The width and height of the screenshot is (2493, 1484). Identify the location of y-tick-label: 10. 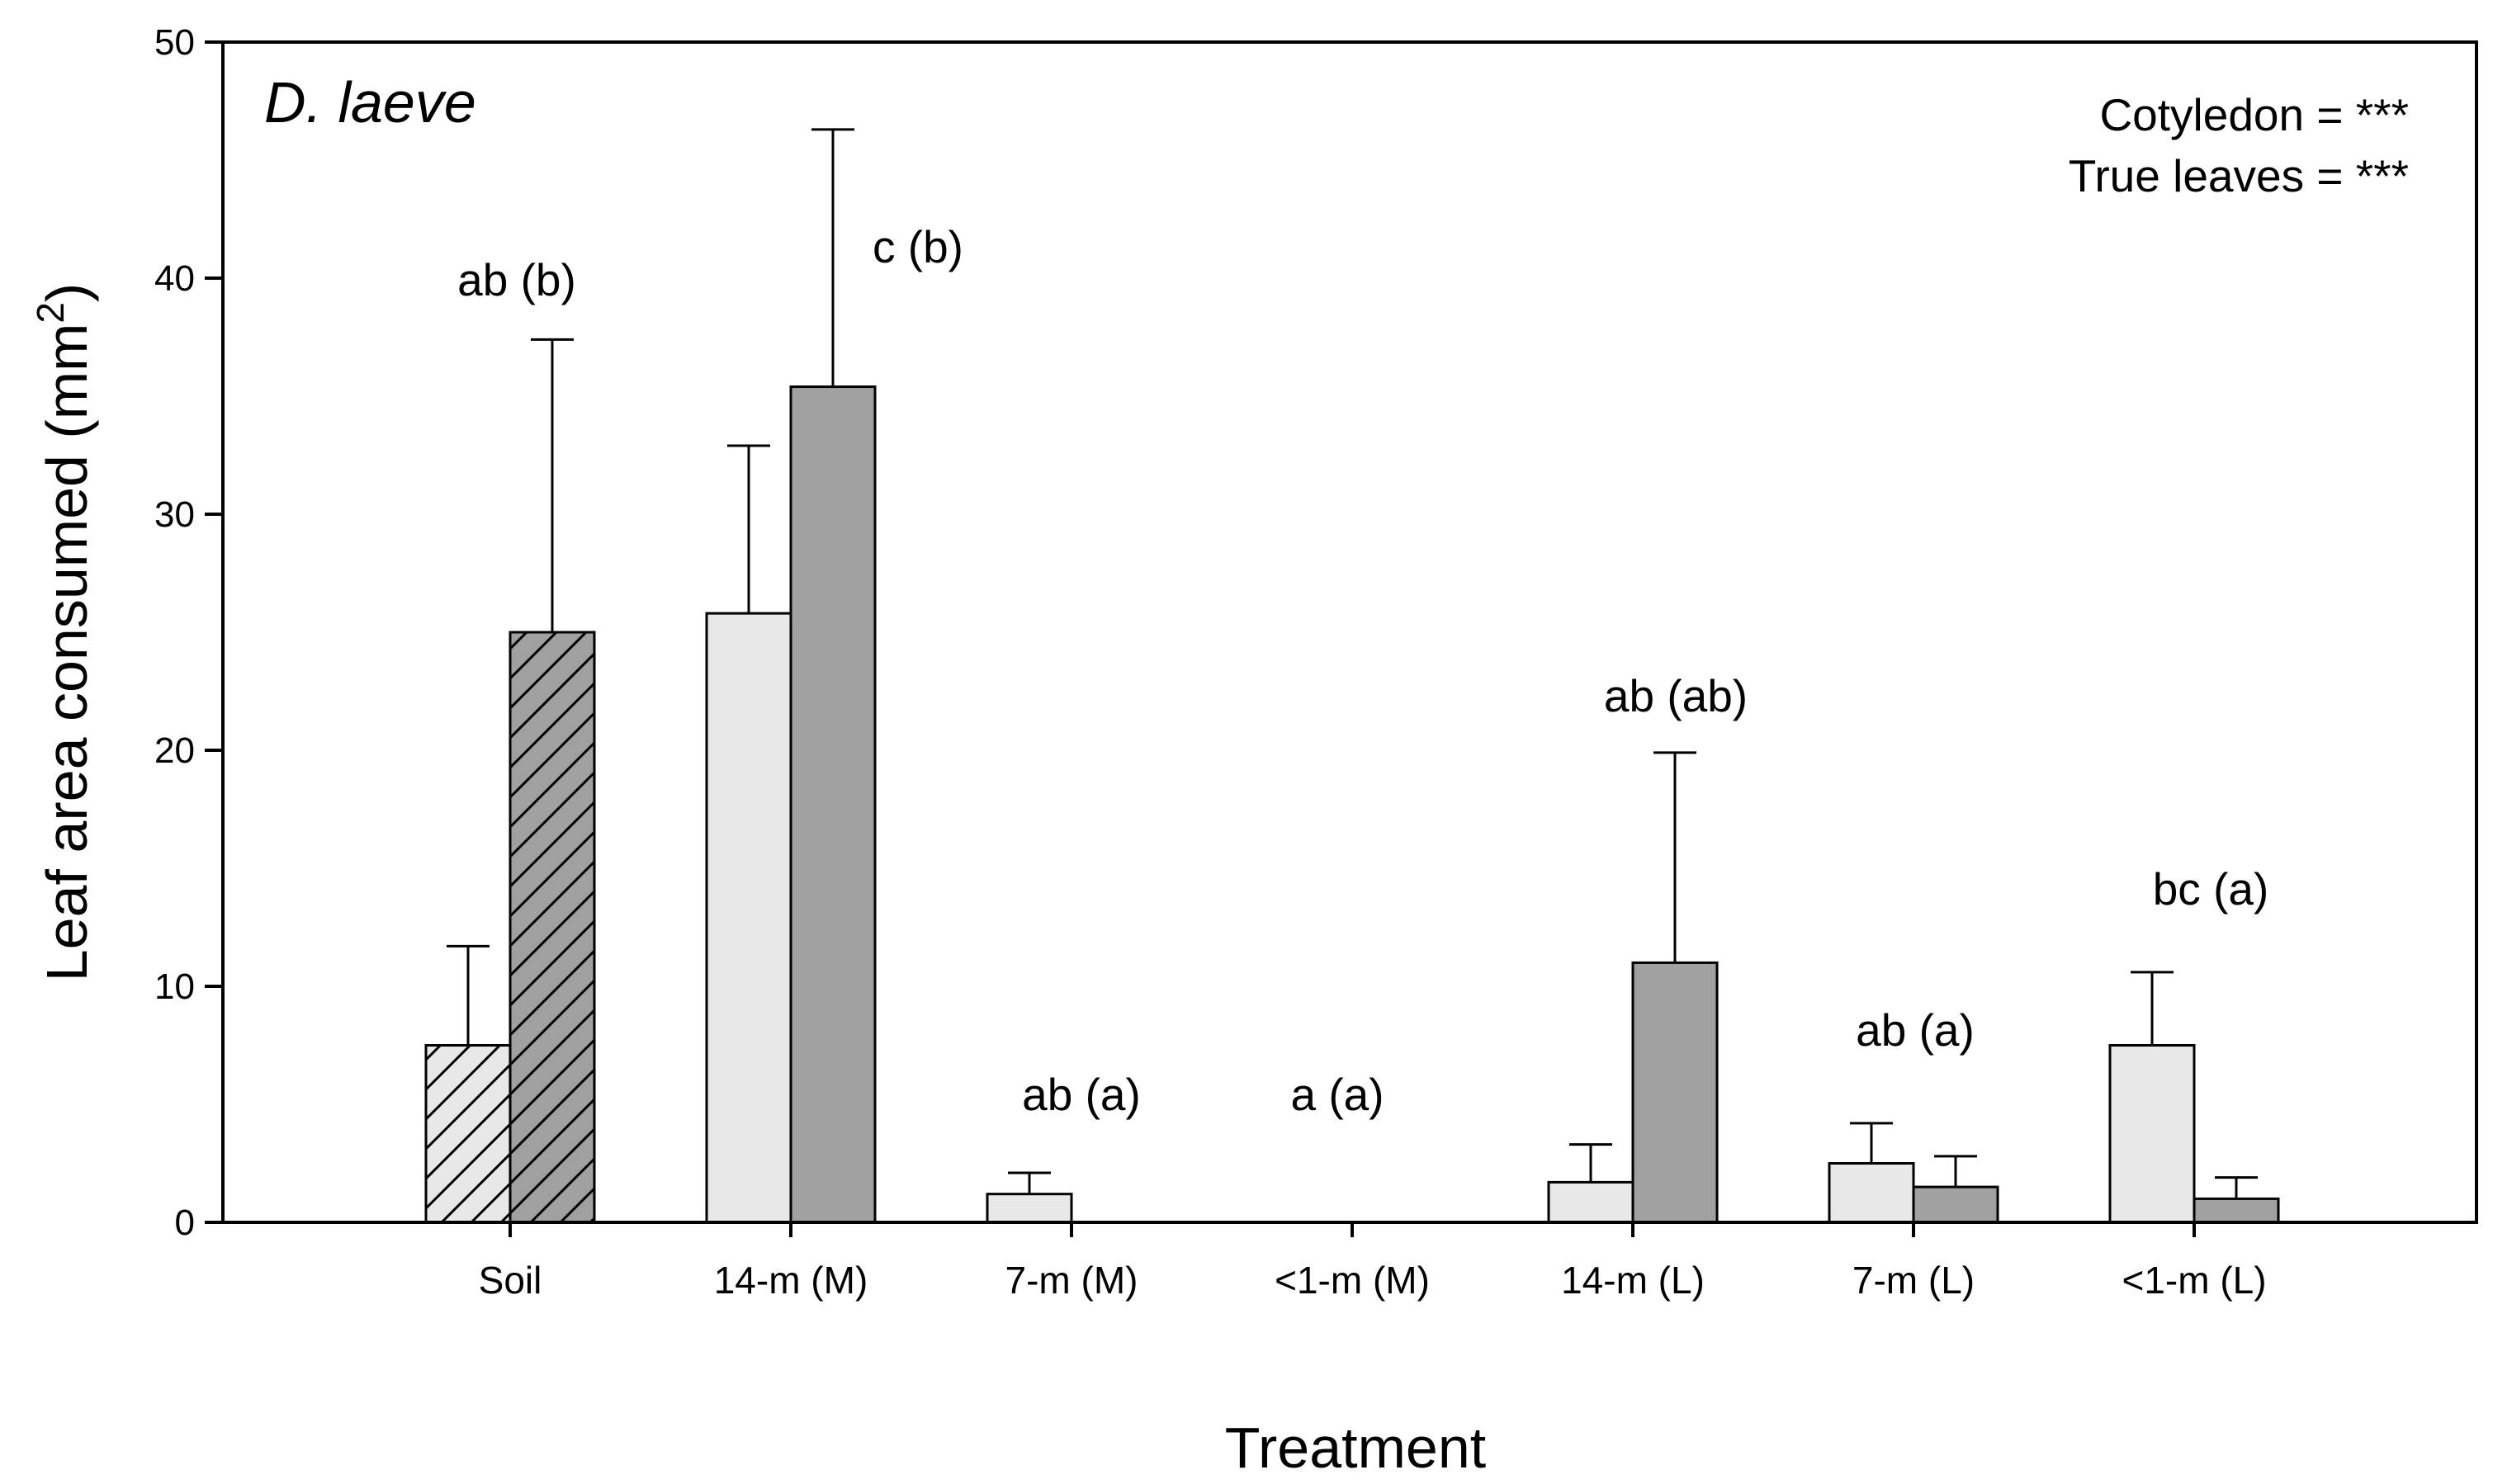
(174, 986).